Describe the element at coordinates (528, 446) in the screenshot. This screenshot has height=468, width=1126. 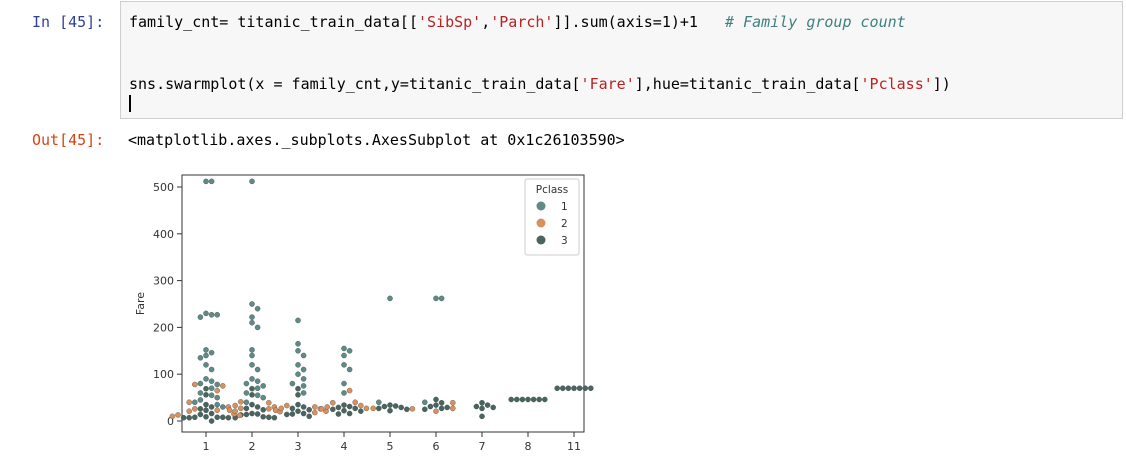
I see `x-tick-label: 8` at that location.